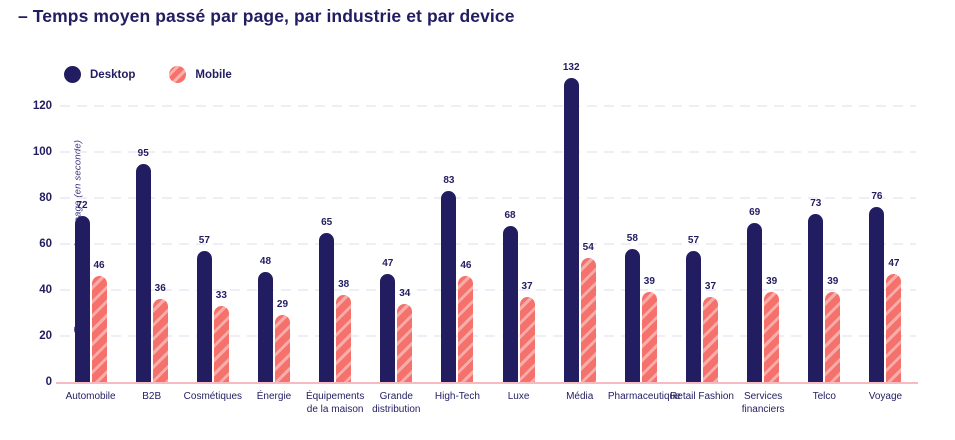 The image size is (955, 440). What do you see at coordinates (755, 294) in the screenshot?
I see `bar-desktop-services-financiers: 69` at bounding box center [755, 294].